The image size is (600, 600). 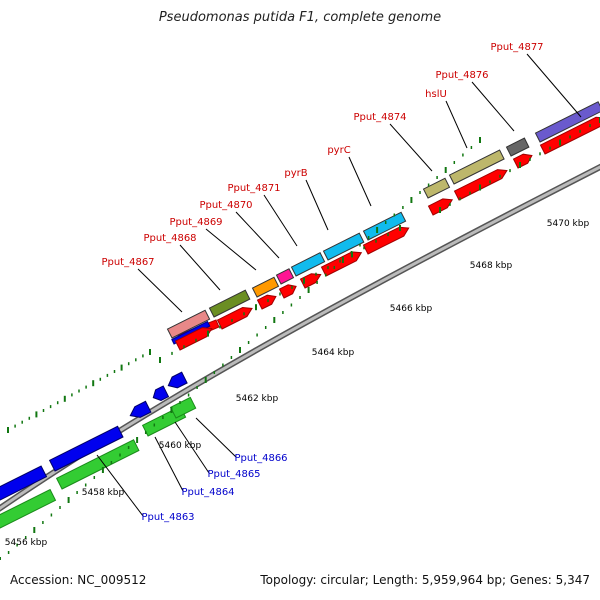 What do you see at coordinates (568, 224) in the screenshot?
I see `scale-label: 5470 kbp` at bounding box center [568, 224].